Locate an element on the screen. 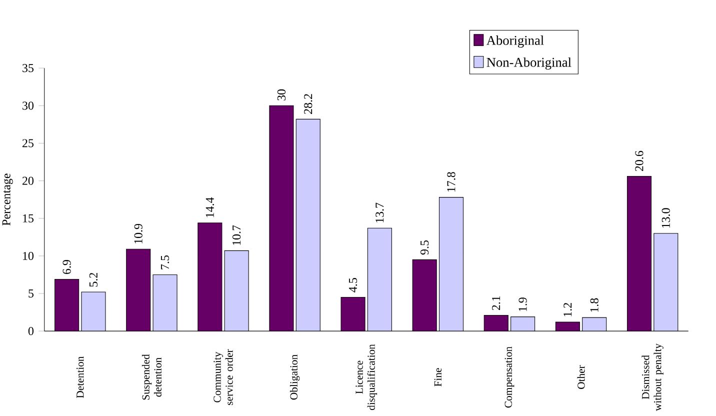  data-label: 6.9 is located at coordinates (66, 267).